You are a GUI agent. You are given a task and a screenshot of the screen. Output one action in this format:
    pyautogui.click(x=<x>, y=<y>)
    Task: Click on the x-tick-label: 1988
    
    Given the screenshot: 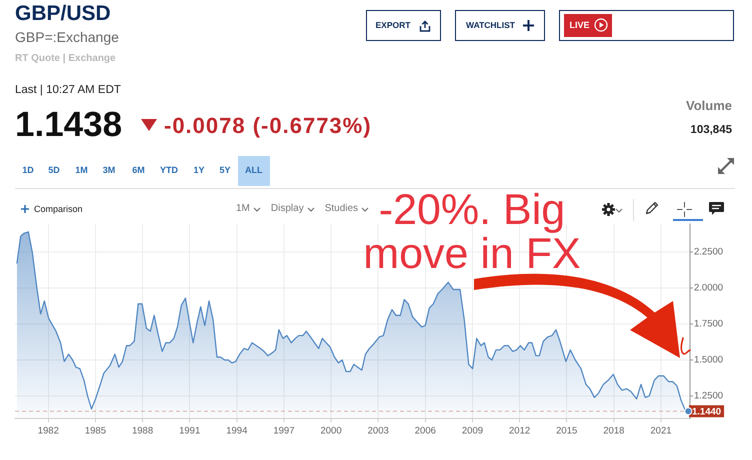 What is the action you would take?
    pyautogui.click(x=143, y=431)
    